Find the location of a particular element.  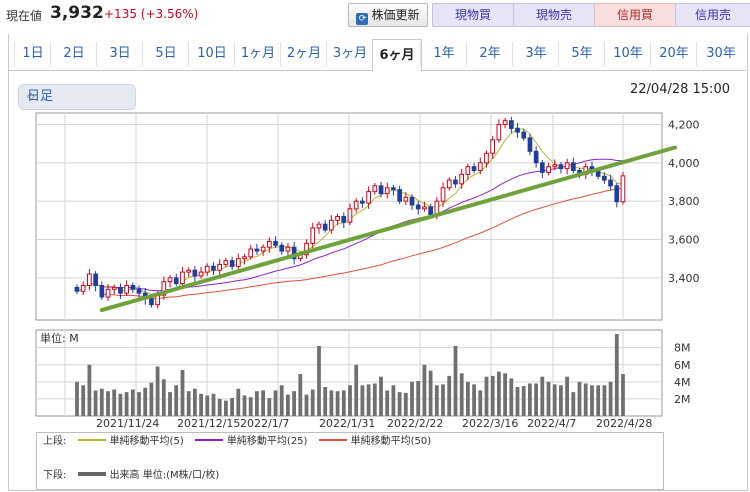

period-tabs: 1日 2日 3日 5日 10日 1ヶ月 2ヶ月 3ヶ月 6ヶ月 1年 2年 3年 5年 10年 20年 30年 is located at coordinates (377, 53).